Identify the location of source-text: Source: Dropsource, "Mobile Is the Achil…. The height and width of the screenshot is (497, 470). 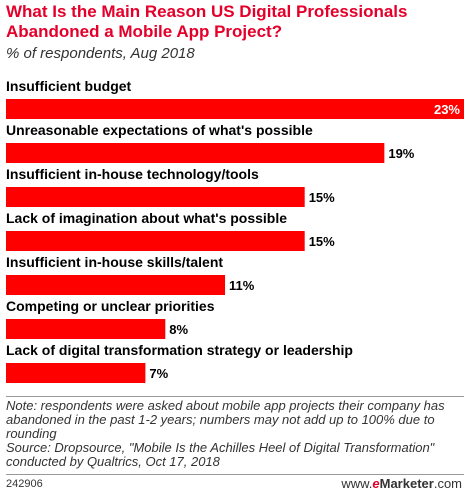
(220, 454).